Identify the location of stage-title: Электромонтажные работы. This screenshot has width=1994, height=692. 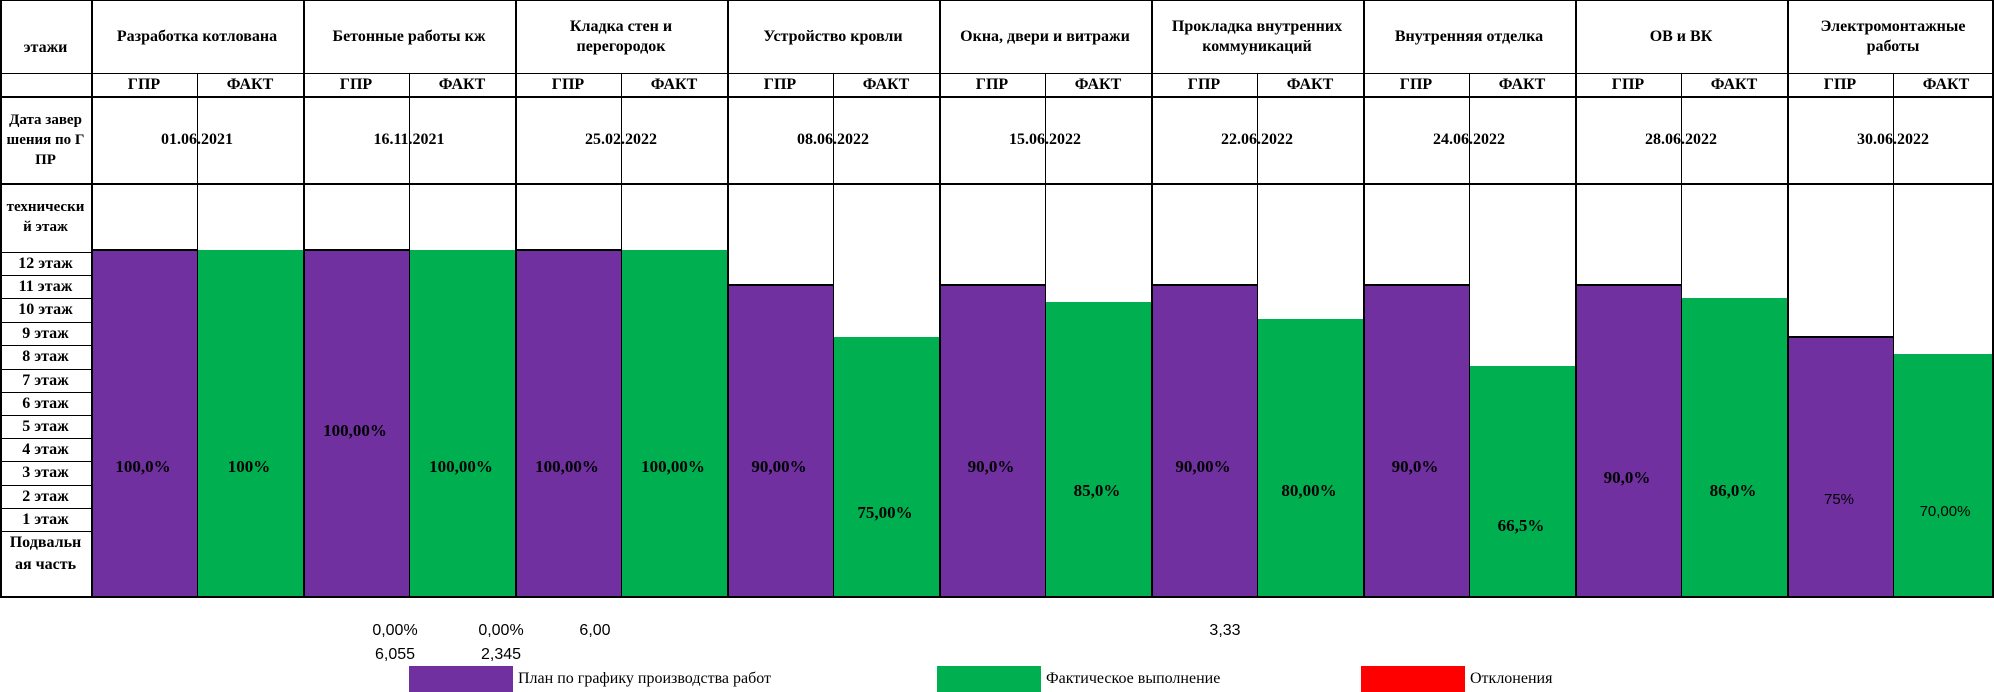
(1893, 36).